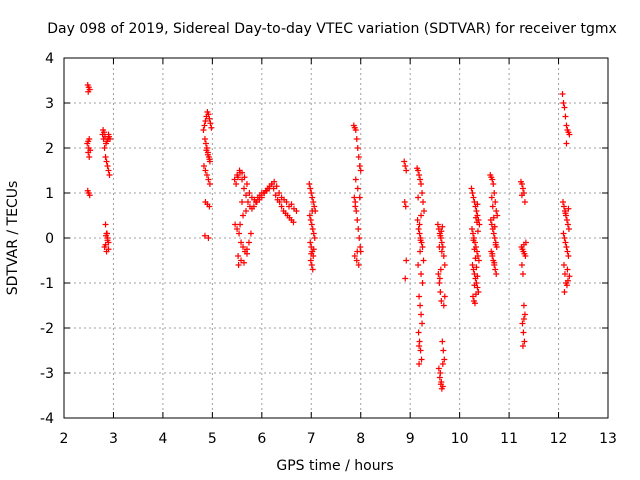 This screenshot has width=640, height=480. I want to click on x-tick-label: 2, so click(64, 439).